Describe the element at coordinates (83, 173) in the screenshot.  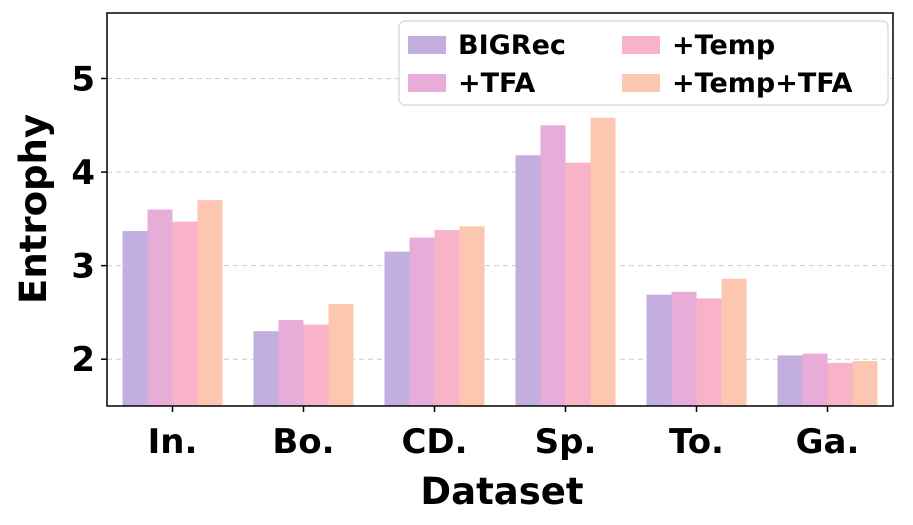
I see `y-tick-label: 4` at that location.